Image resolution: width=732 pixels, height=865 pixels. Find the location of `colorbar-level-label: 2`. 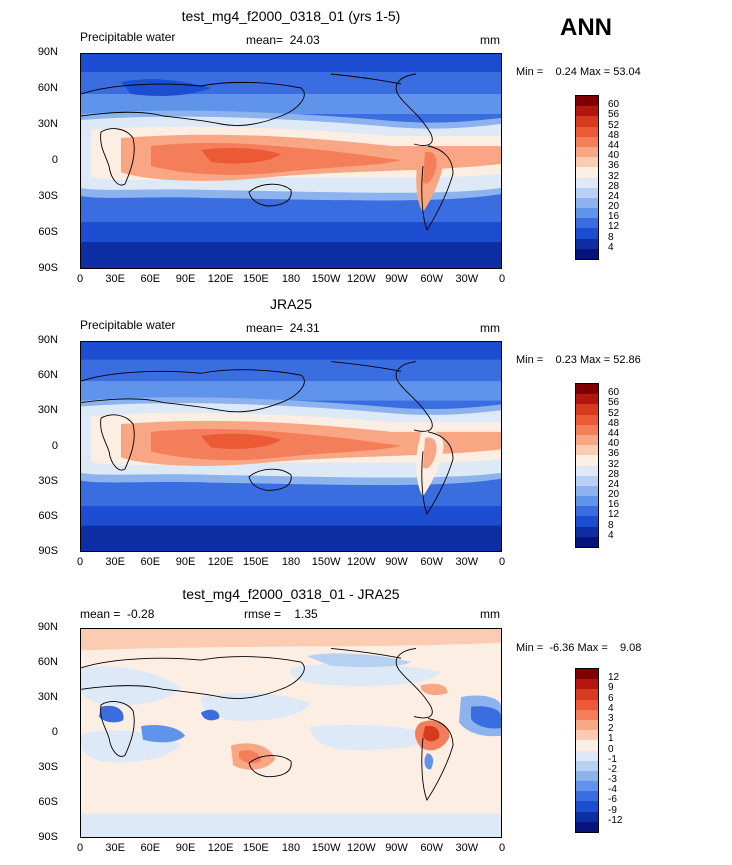

colorbar-level-label: 2 is located at coordinates (611, 729).